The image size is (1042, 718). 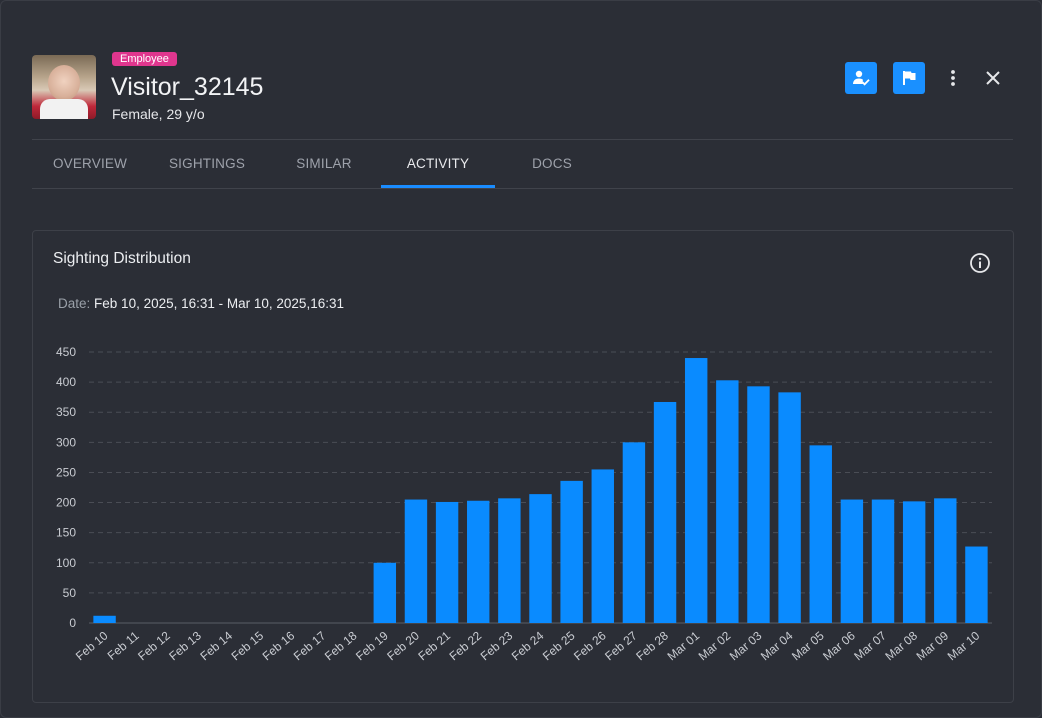 I want to click on x-tick-label: Mar 09, so click(x=933, y=645).